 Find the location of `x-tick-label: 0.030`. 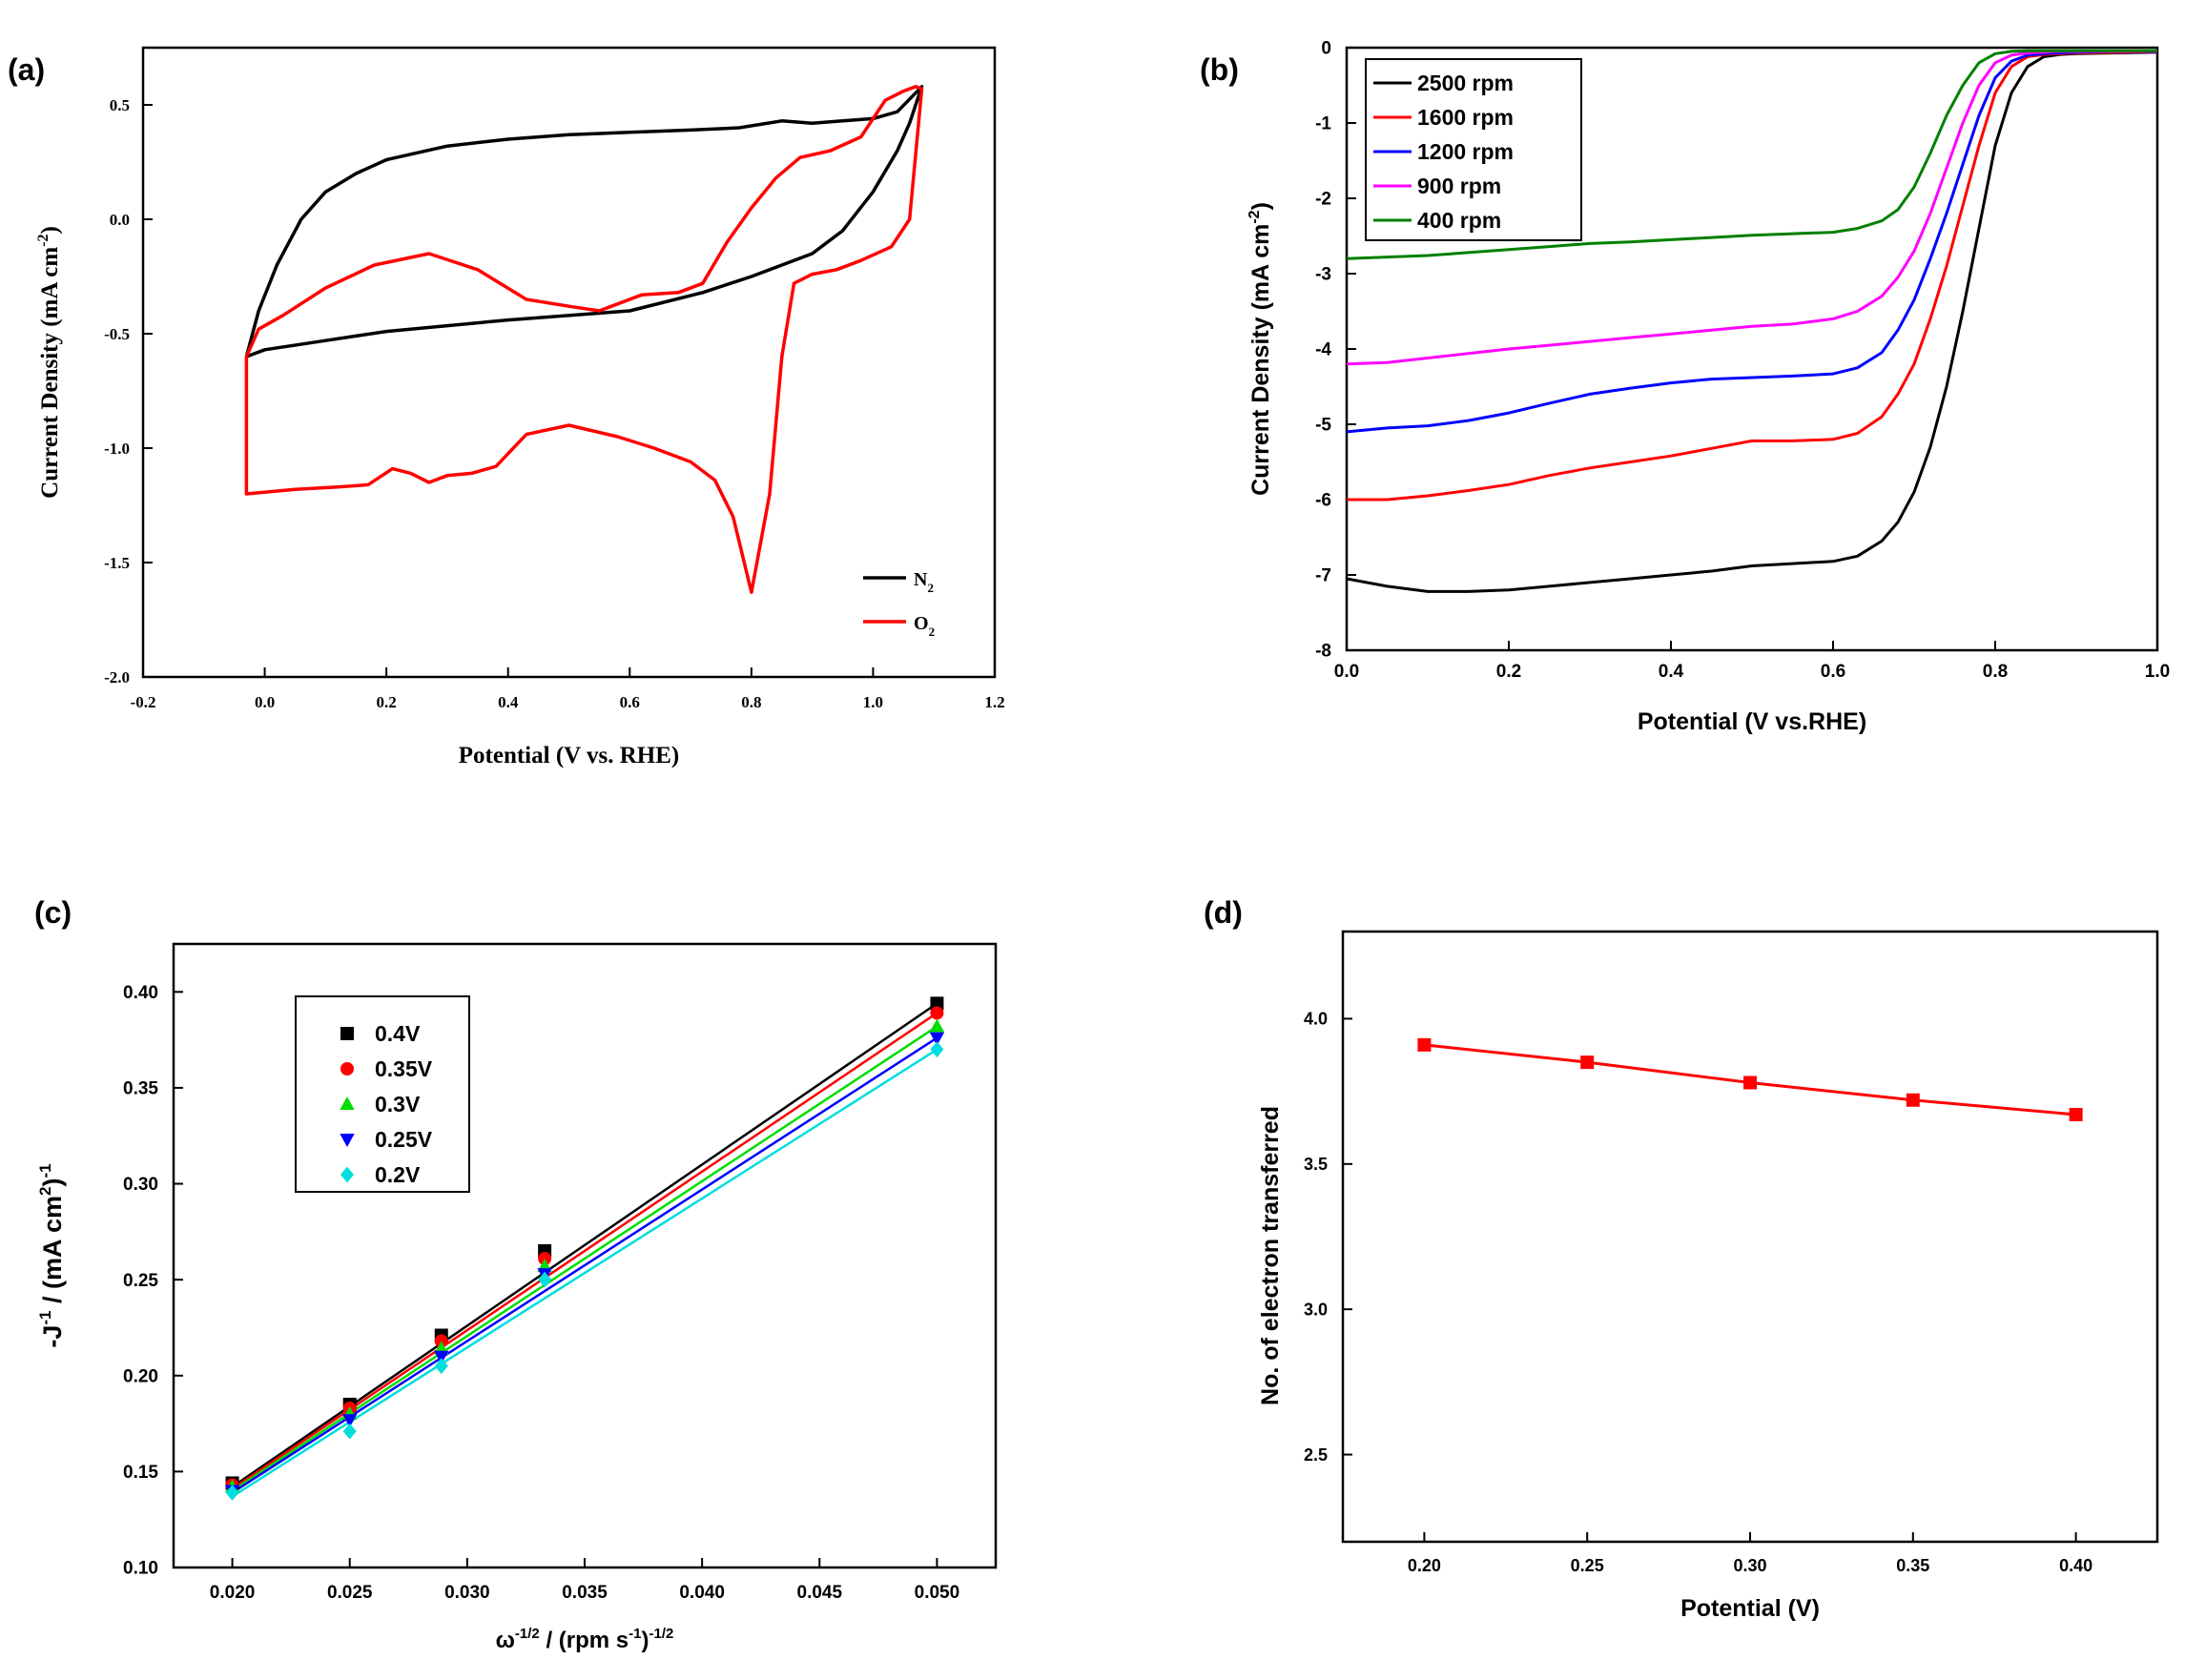

x-tick-label: 0.030 is located at coordinates (467, 1593).